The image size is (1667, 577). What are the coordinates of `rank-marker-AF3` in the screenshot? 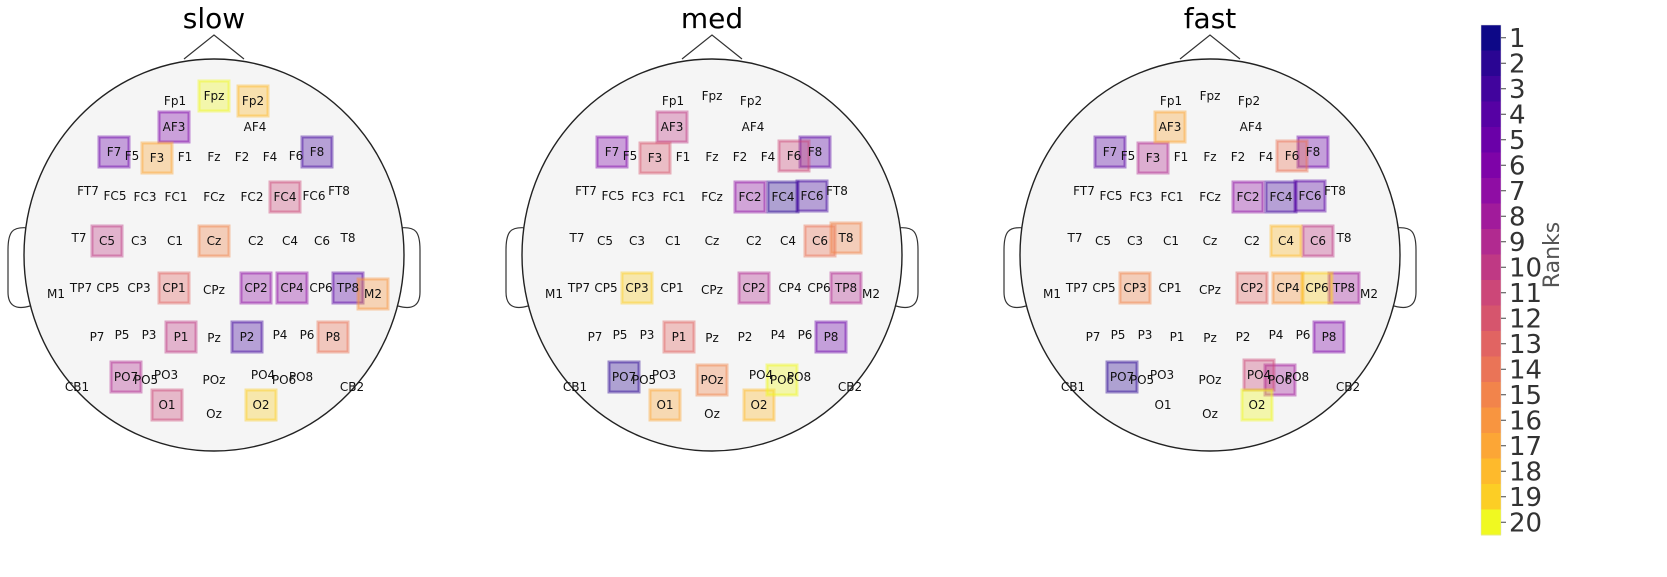 It's located at (672, 127).